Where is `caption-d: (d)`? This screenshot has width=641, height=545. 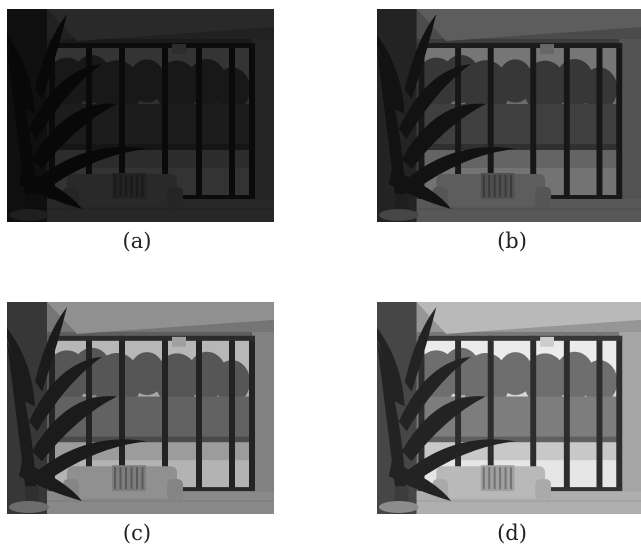 caption-d: (d) is located at coordinates (512, 533).